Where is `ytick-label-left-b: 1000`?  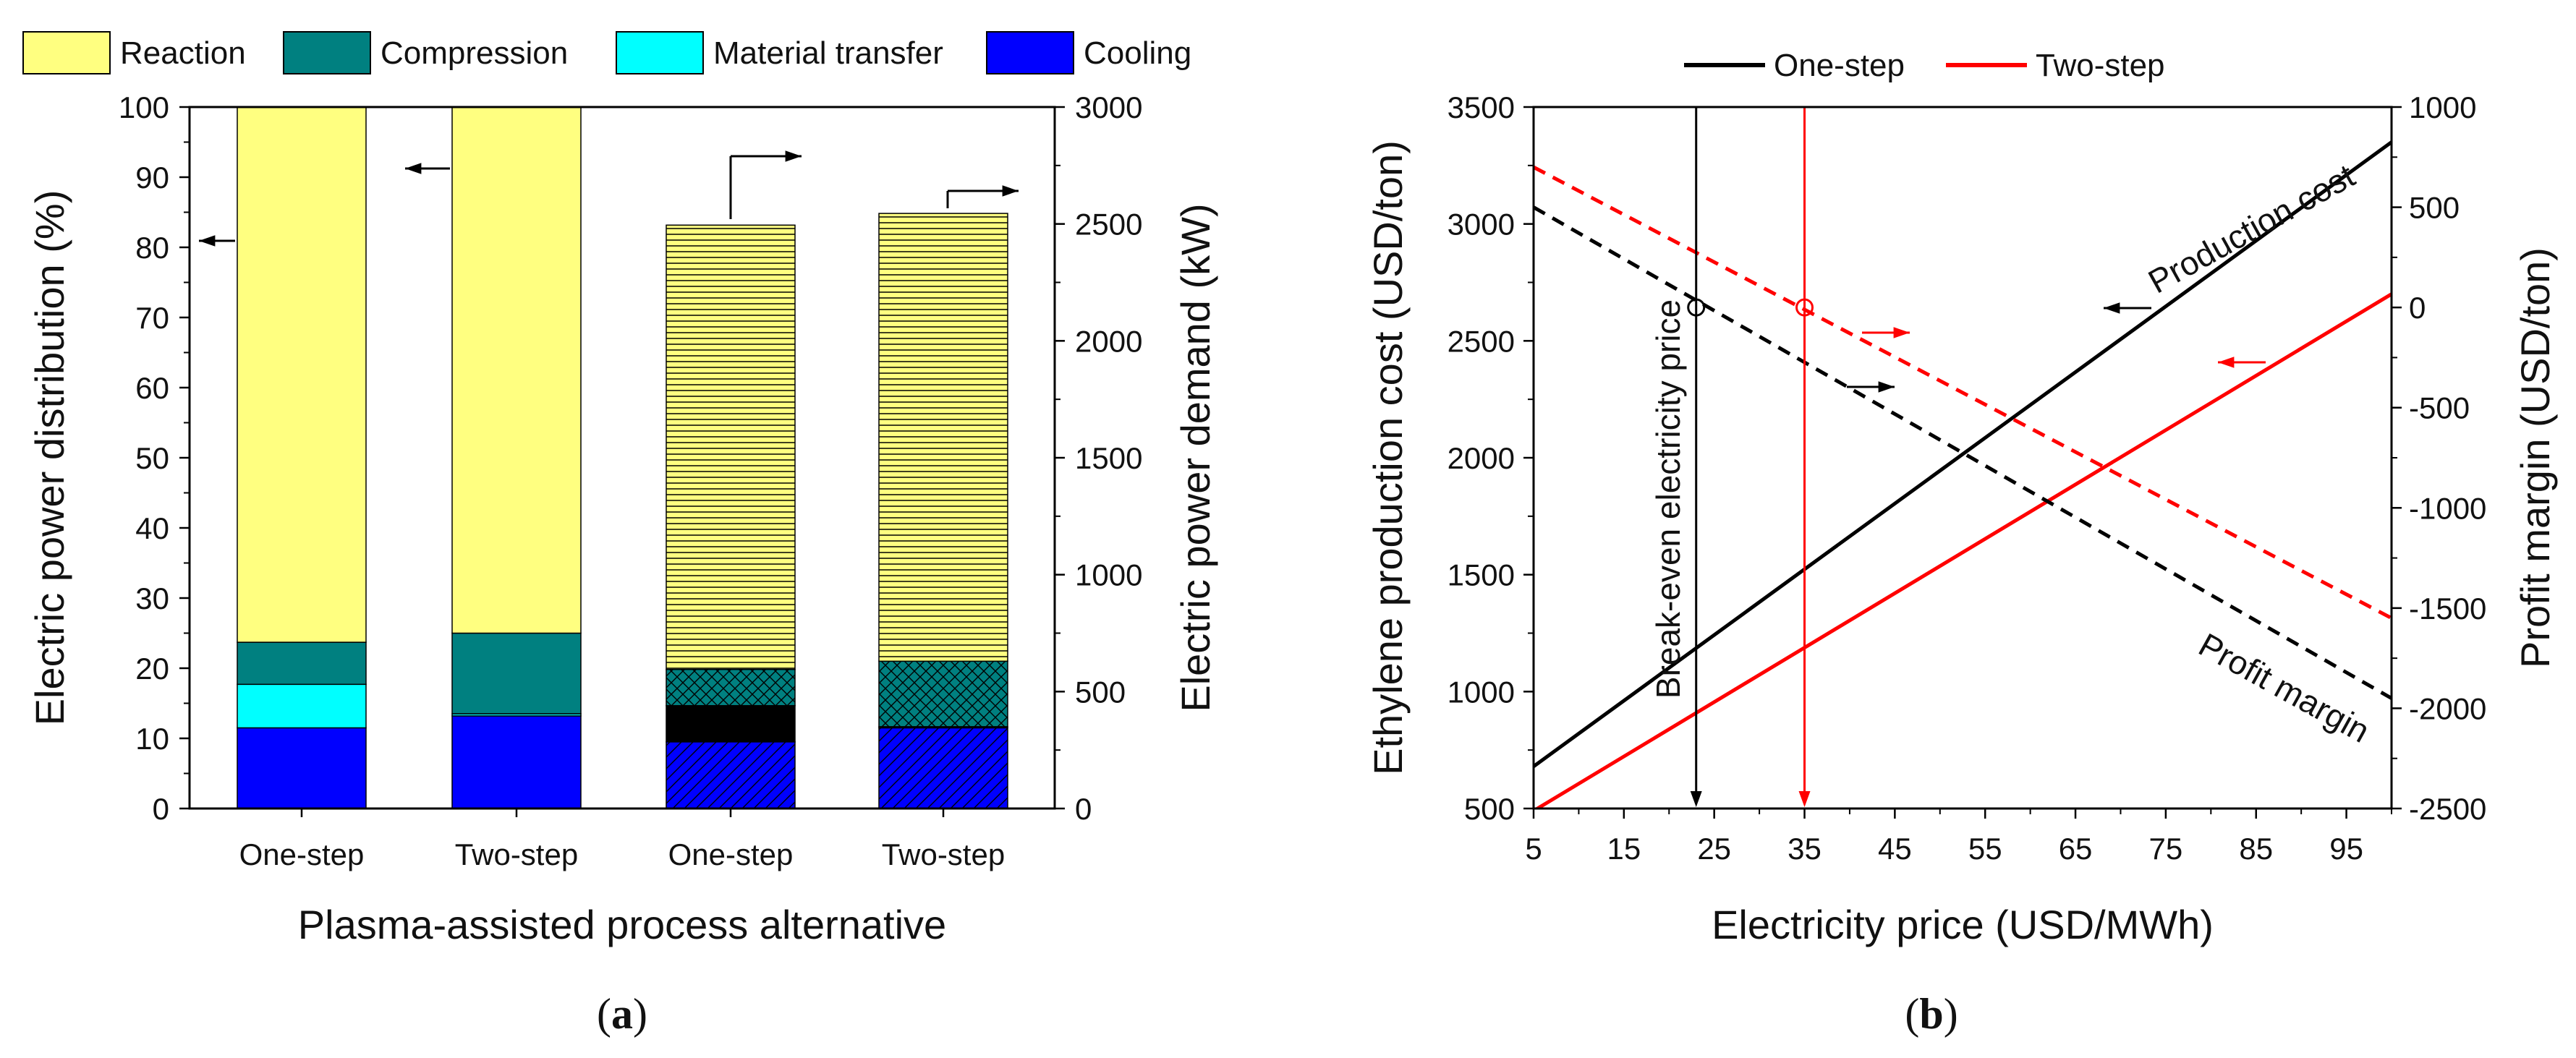
ytick-label-left-b: 1000 is located at coordinates (1481, 692).